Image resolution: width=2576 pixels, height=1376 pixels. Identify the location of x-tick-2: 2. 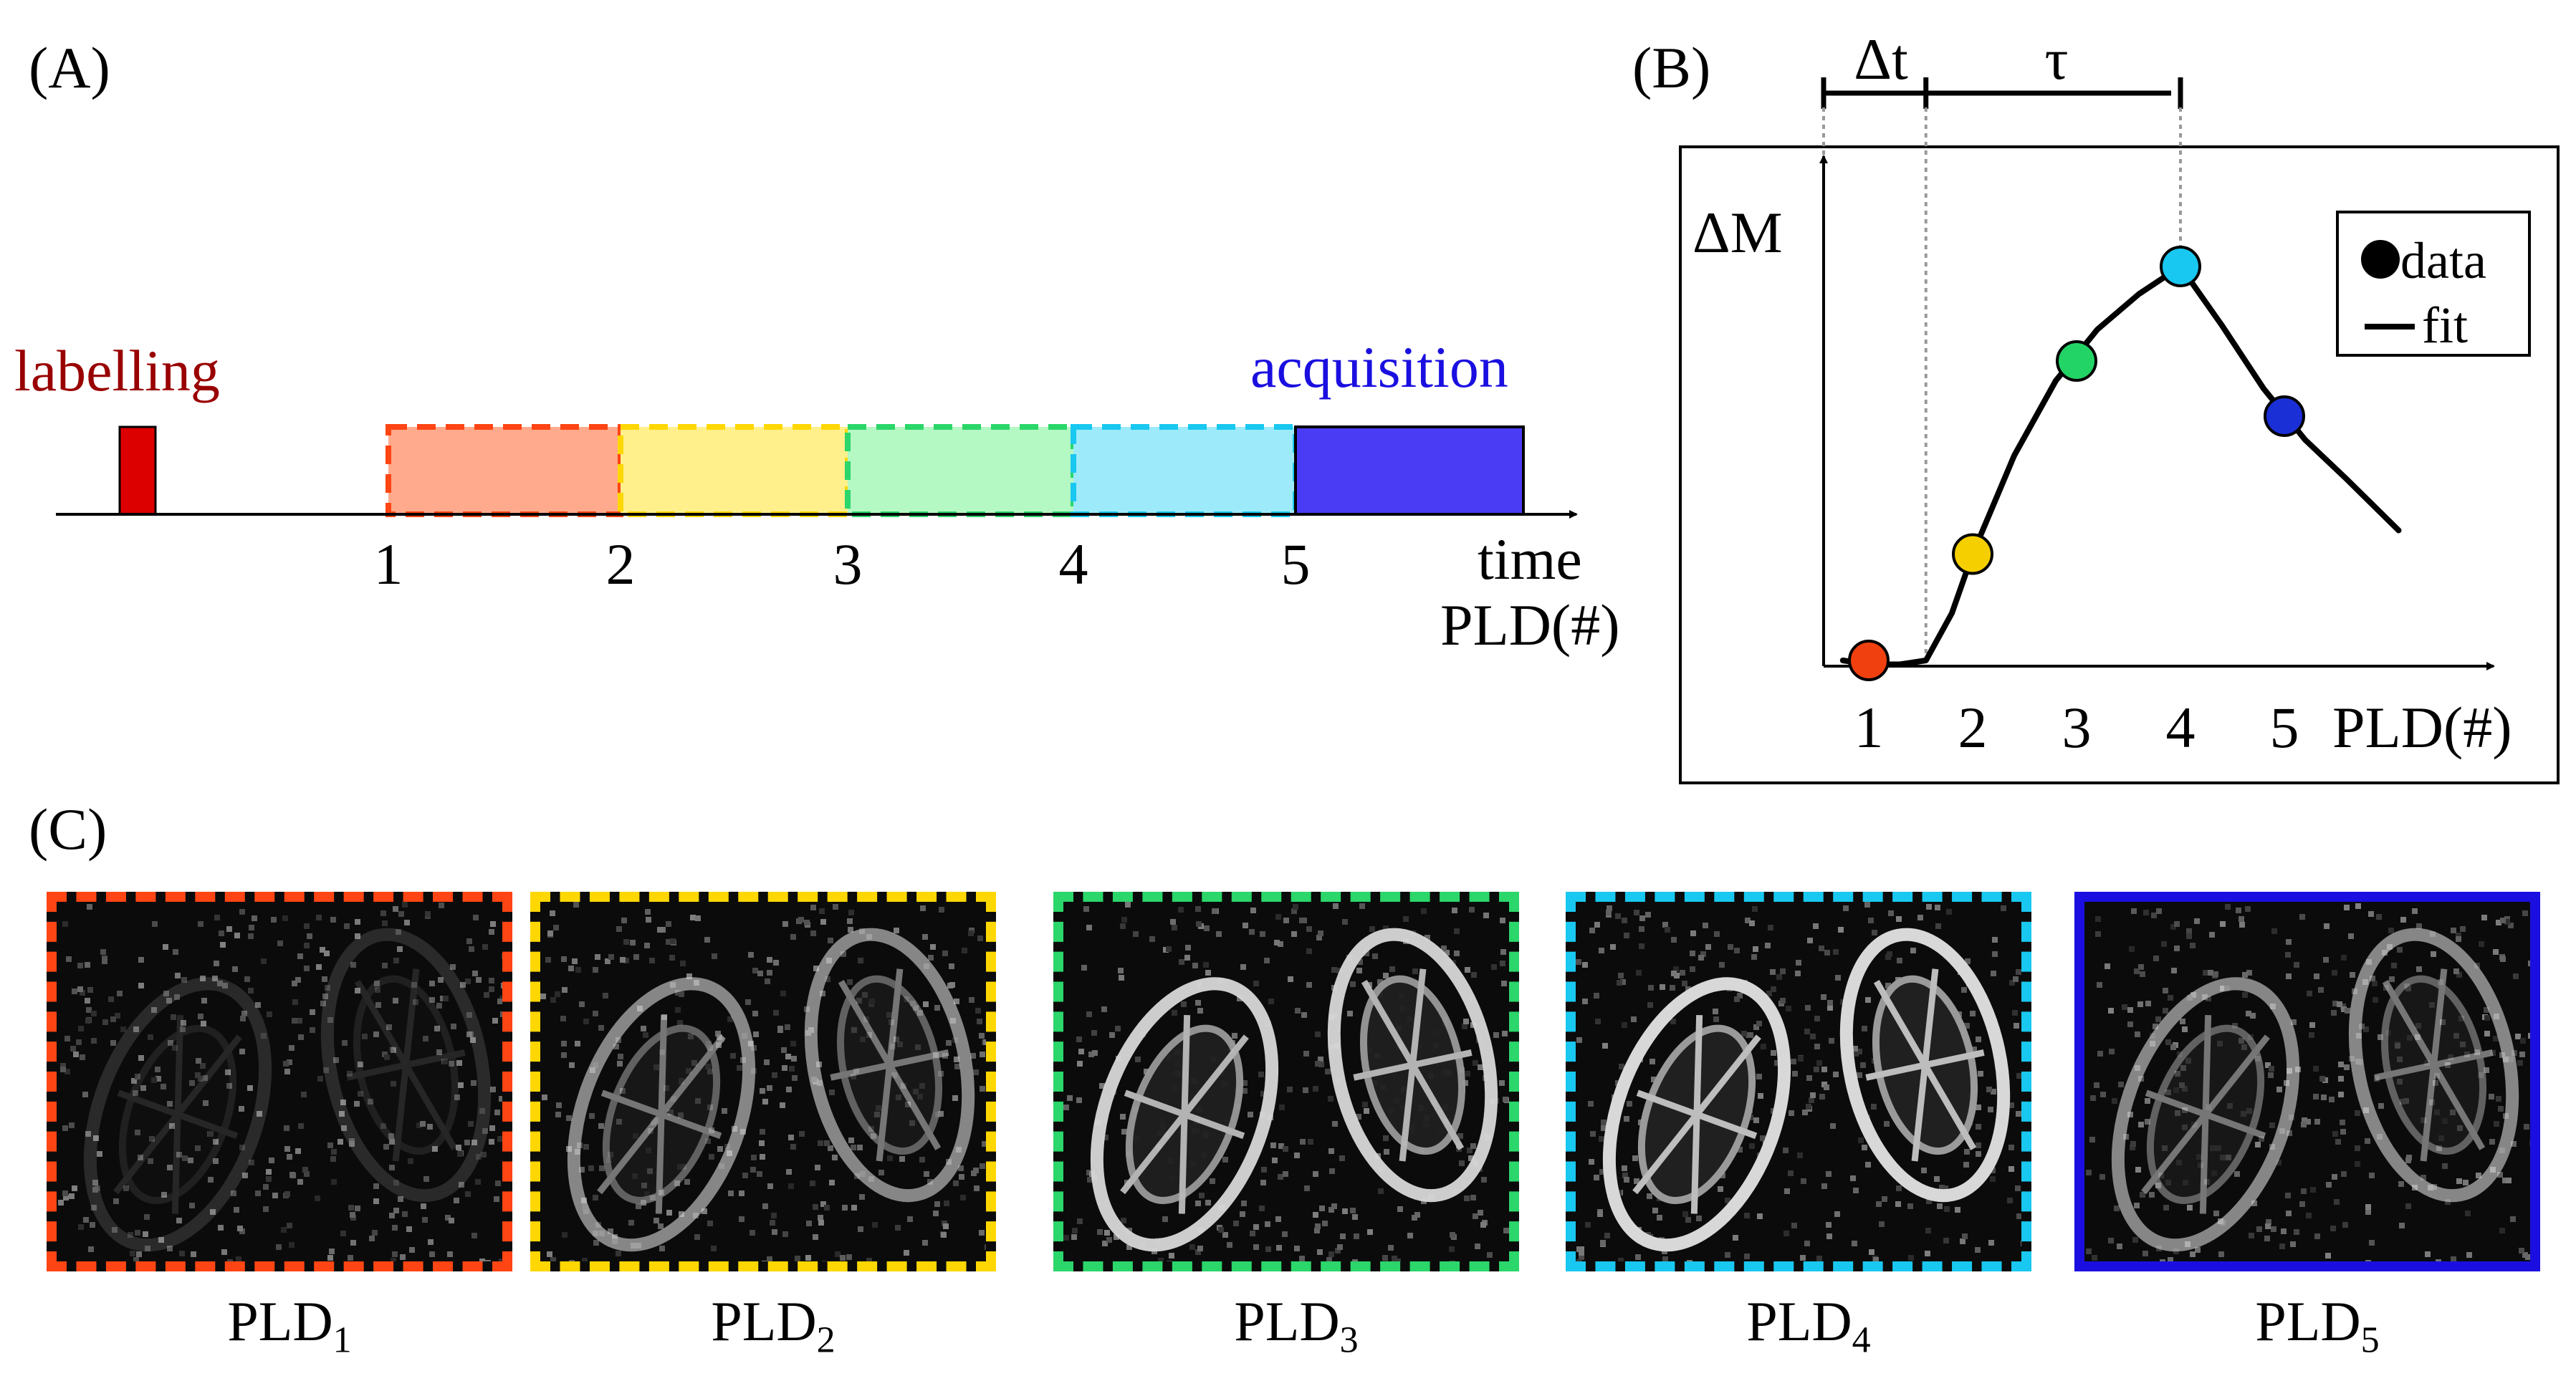
(1973, 727).